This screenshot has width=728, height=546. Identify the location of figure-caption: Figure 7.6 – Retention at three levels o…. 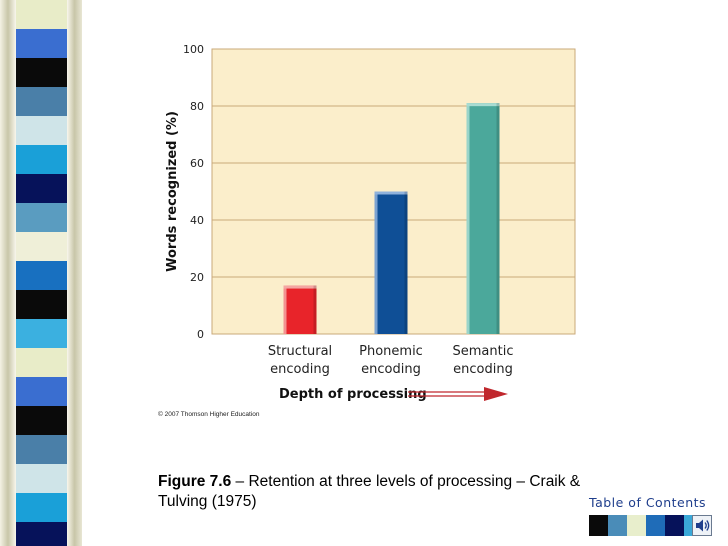
(373, 492).